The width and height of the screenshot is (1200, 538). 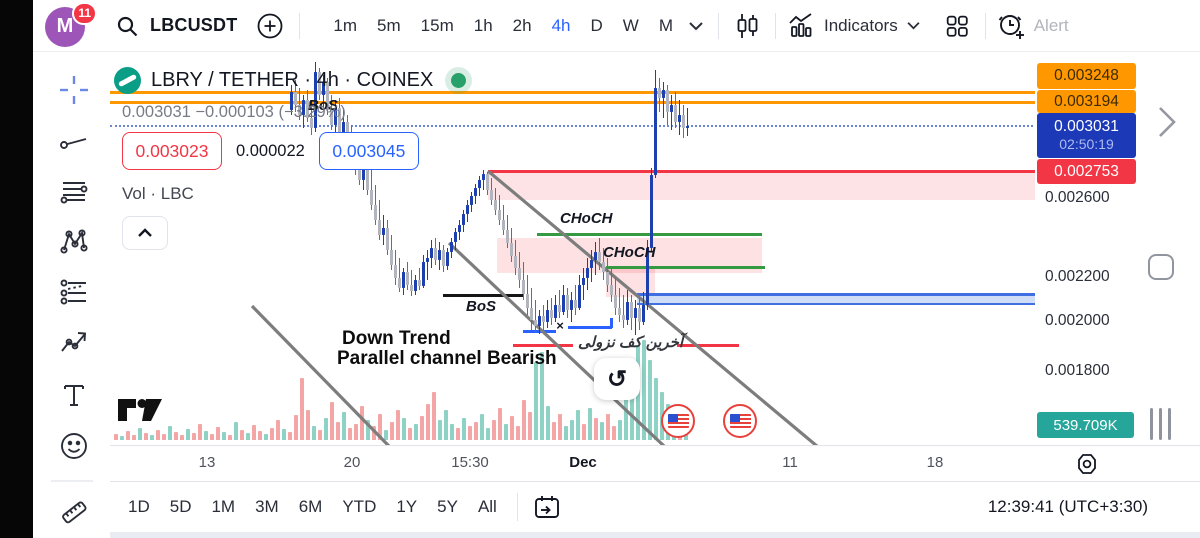 What do you see at coordinates (616, 463) in the screenshot?
I see `time-axis: 13 20 15:30 Dec 11 18` at bounding box center [616, 463].